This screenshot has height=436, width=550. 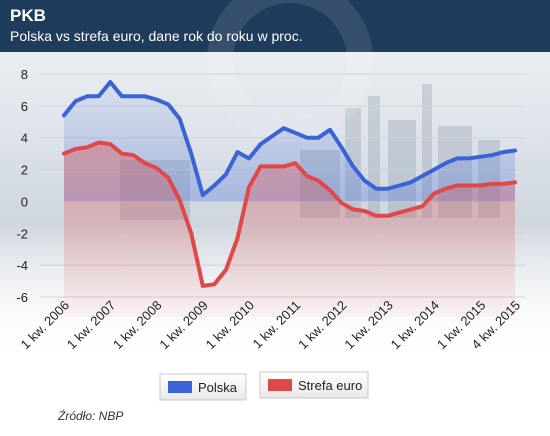 I want to click on legend-swatch-strefa-euro, so click(x=280, y=385).